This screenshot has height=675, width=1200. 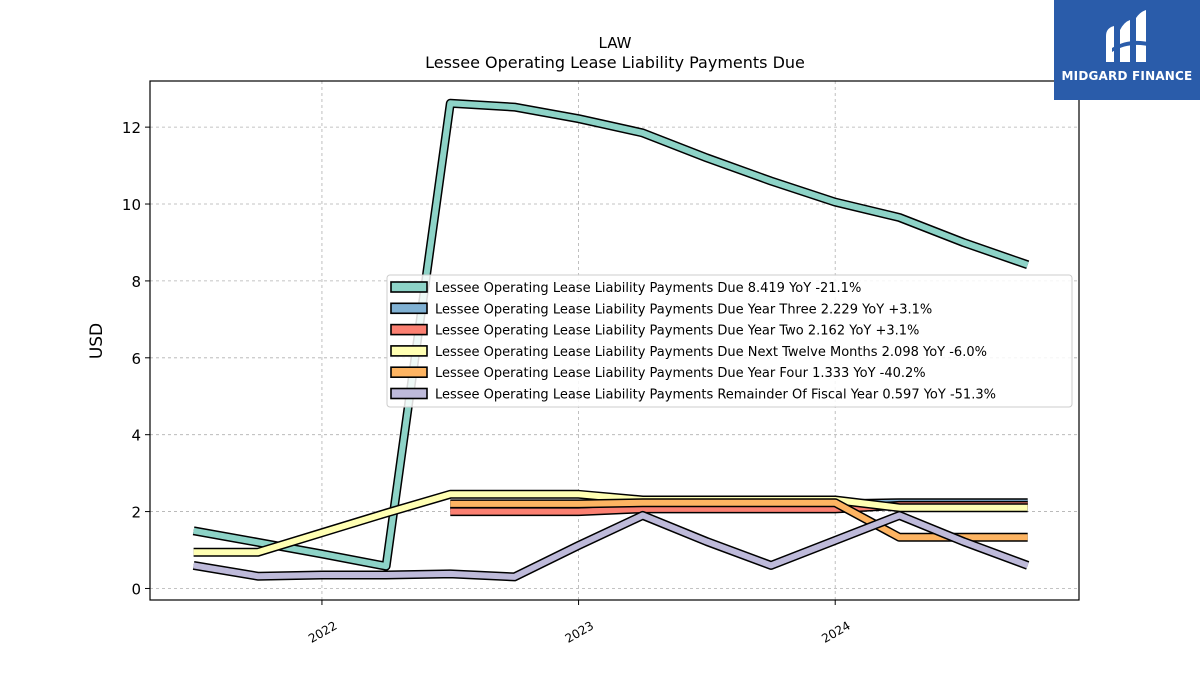 What do you see at coordinates (136, 282) in the screenshot?
I see `y-tick-label: 8` at bounding box center [136, 282].